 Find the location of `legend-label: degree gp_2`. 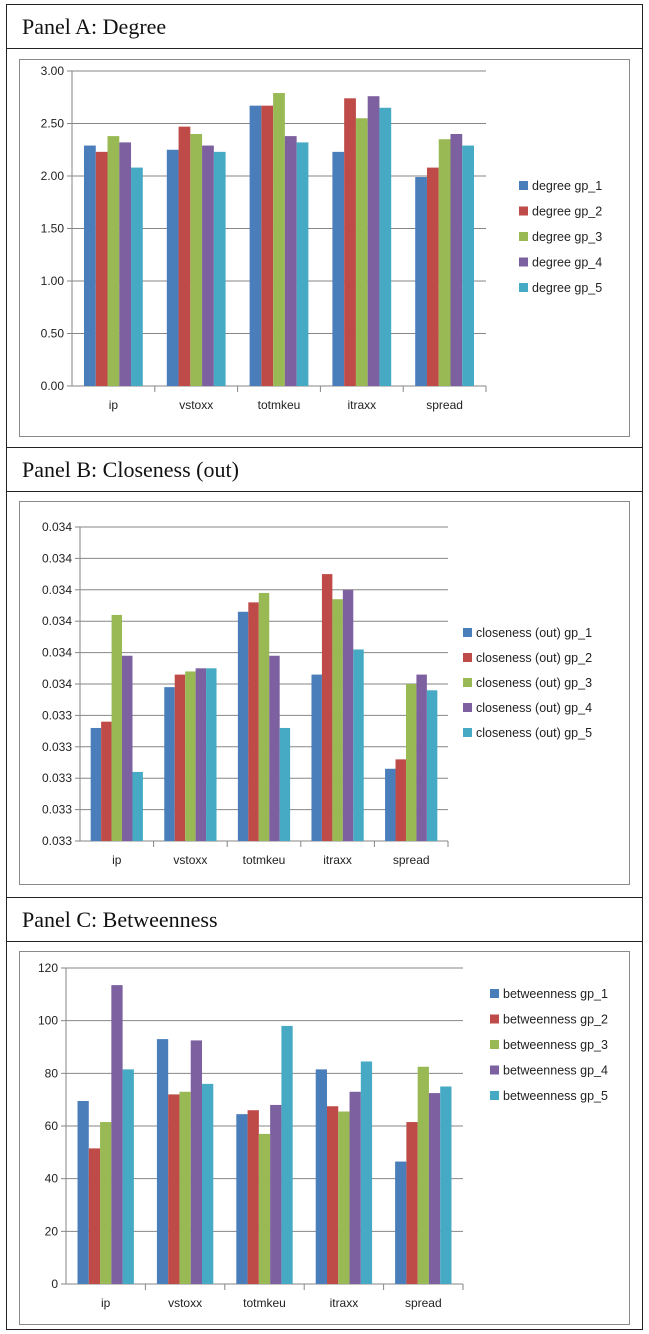

legend-label: degree gp_2 is located at coordinates (567, 212).